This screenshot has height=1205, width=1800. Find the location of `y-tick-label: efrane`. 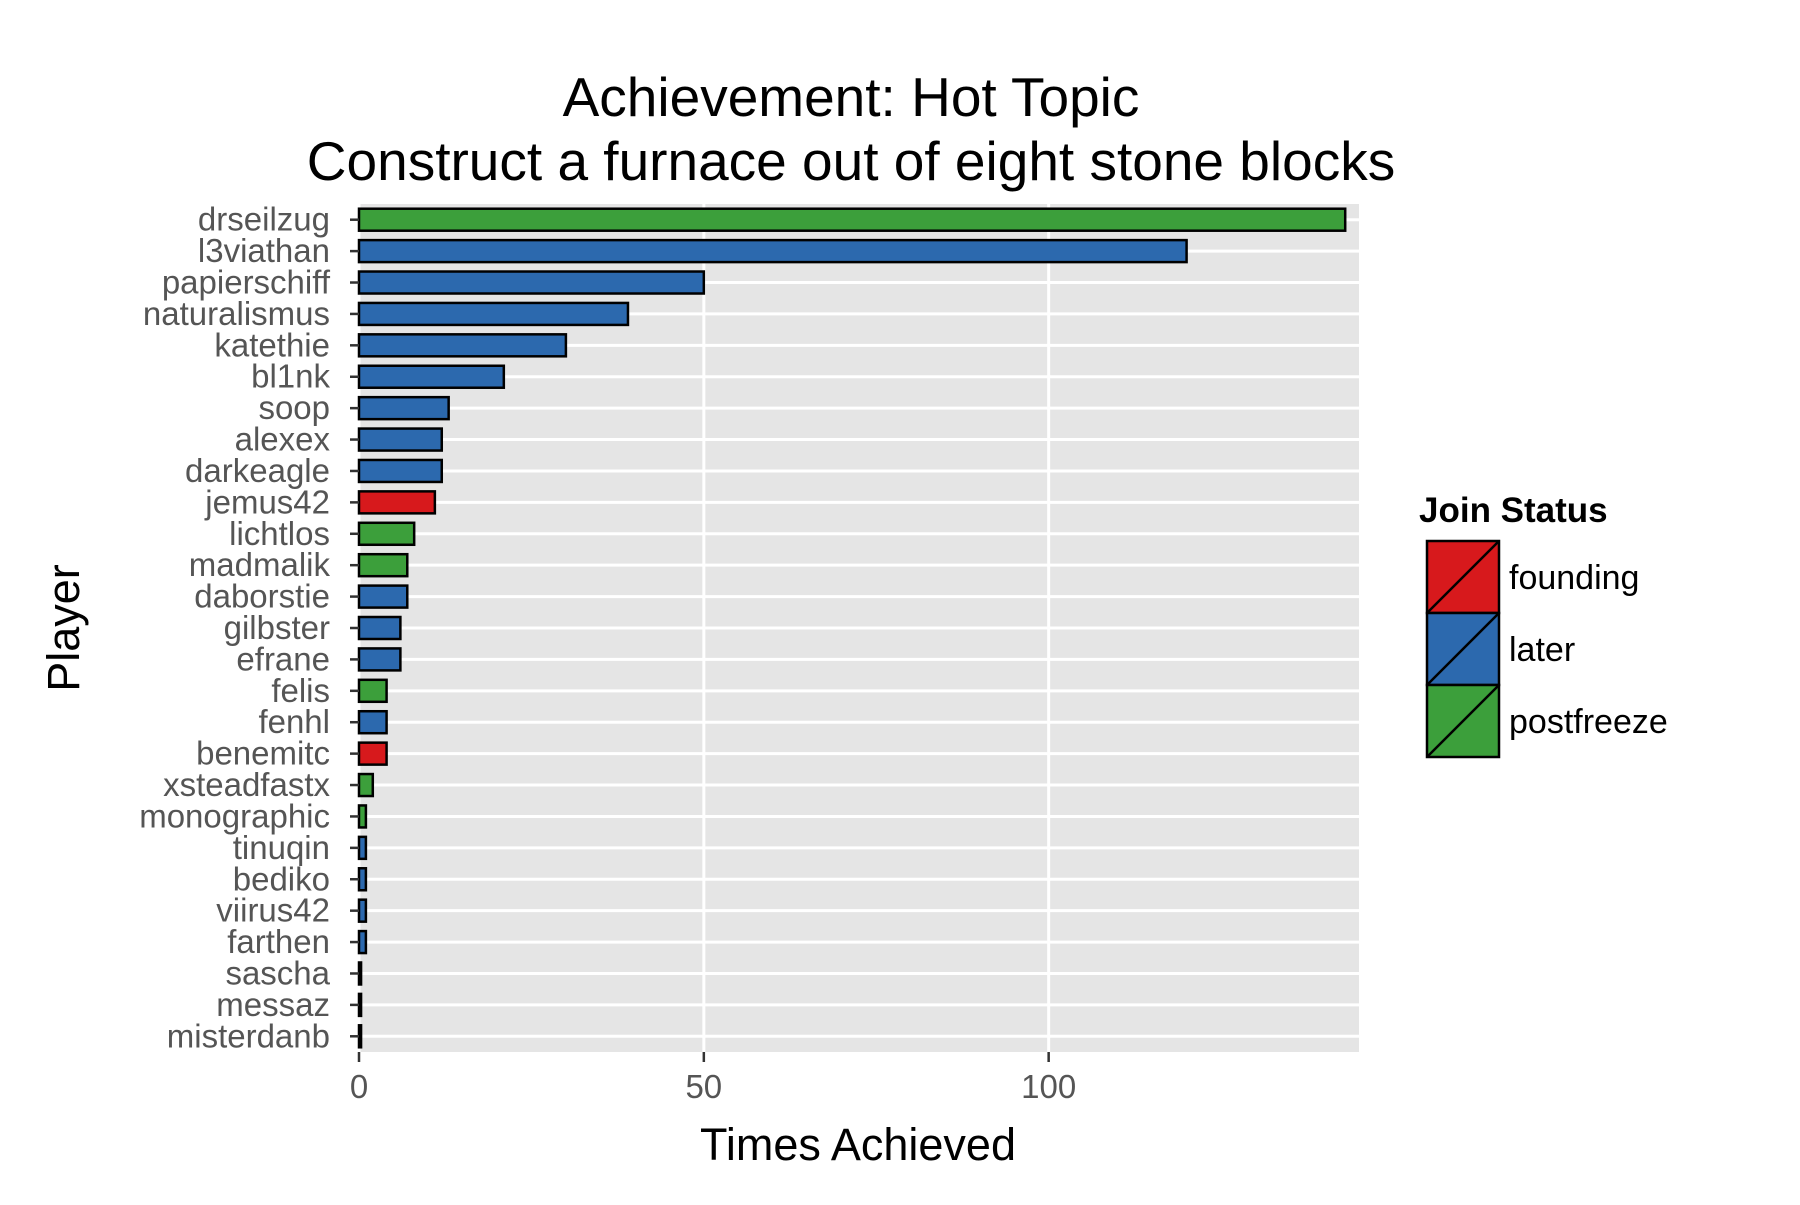

y-tick-label: efrane is located at coordinates (283, 658).